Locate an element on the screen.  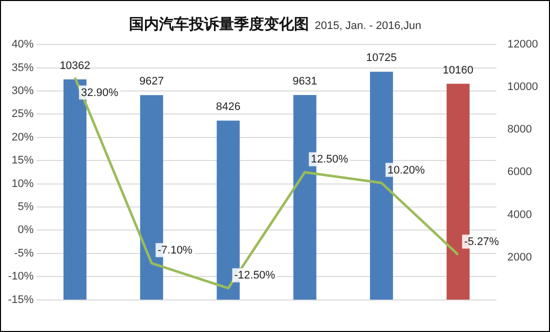
y2-tick-label: 12000 is located at coordinates (522, 44).